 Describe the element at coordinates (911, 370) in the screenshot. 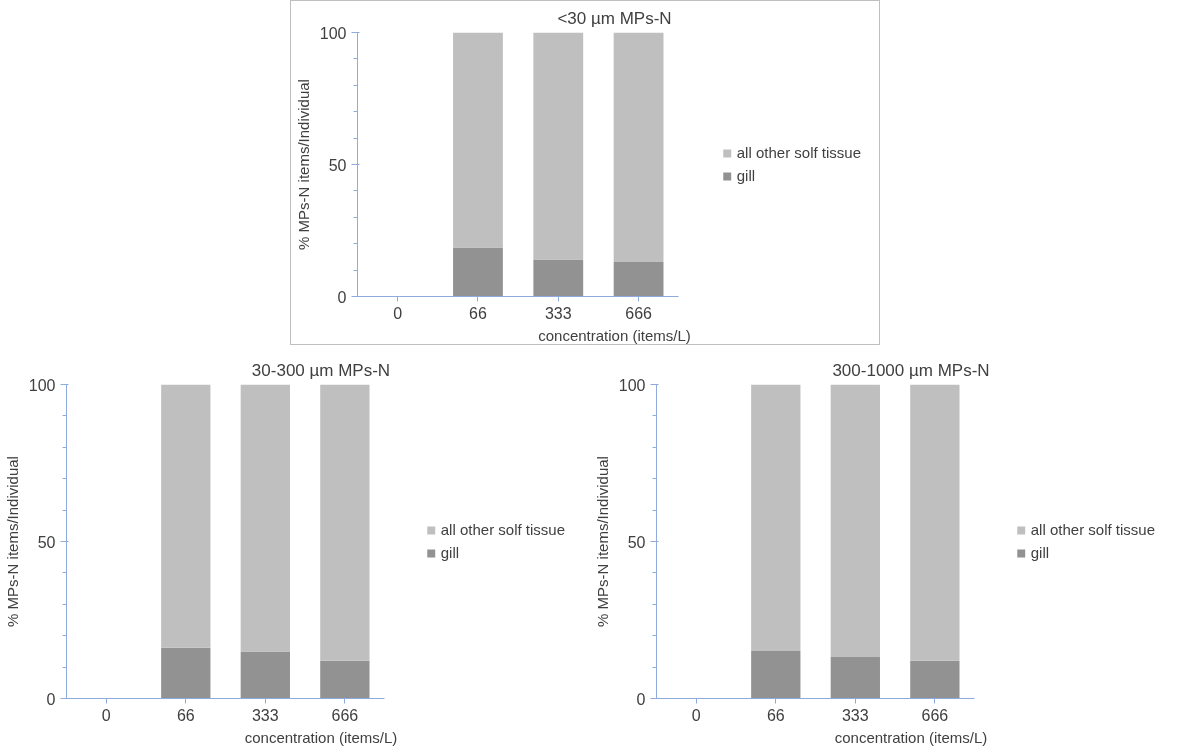

I see `chart-title: 300-1000 µm MPs-N` at that location.